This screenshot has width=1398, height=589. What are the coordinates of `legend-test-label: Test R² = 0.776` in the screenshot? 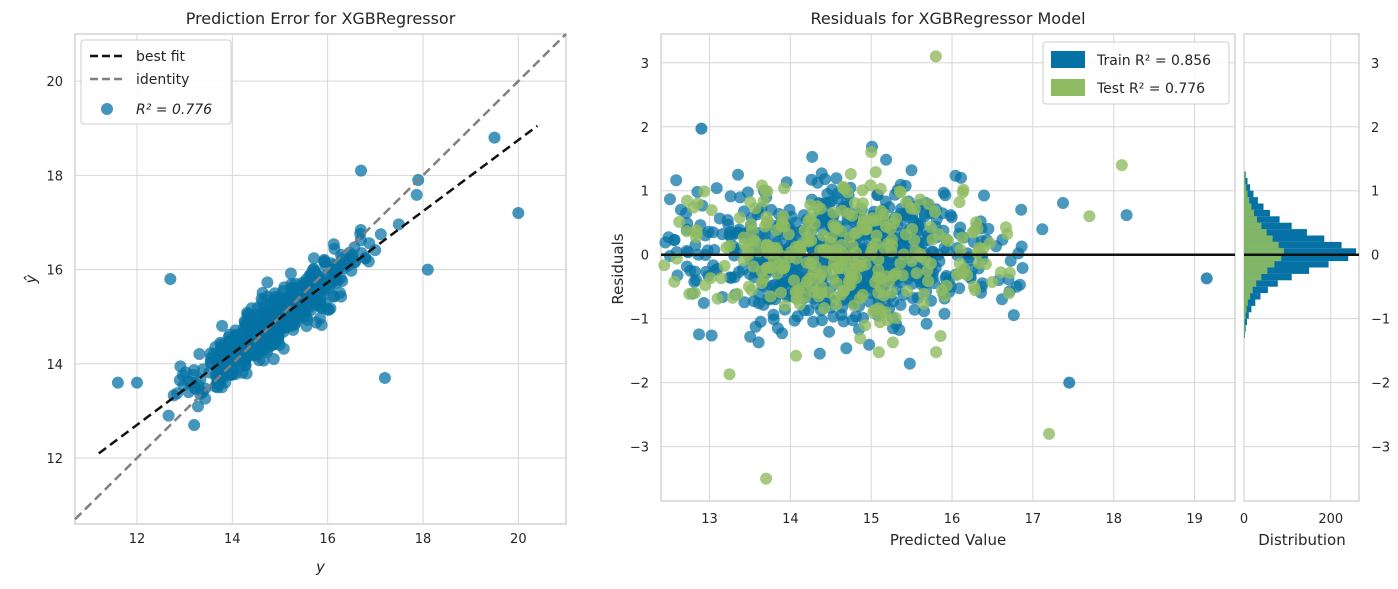 It's located at (1150, 89).